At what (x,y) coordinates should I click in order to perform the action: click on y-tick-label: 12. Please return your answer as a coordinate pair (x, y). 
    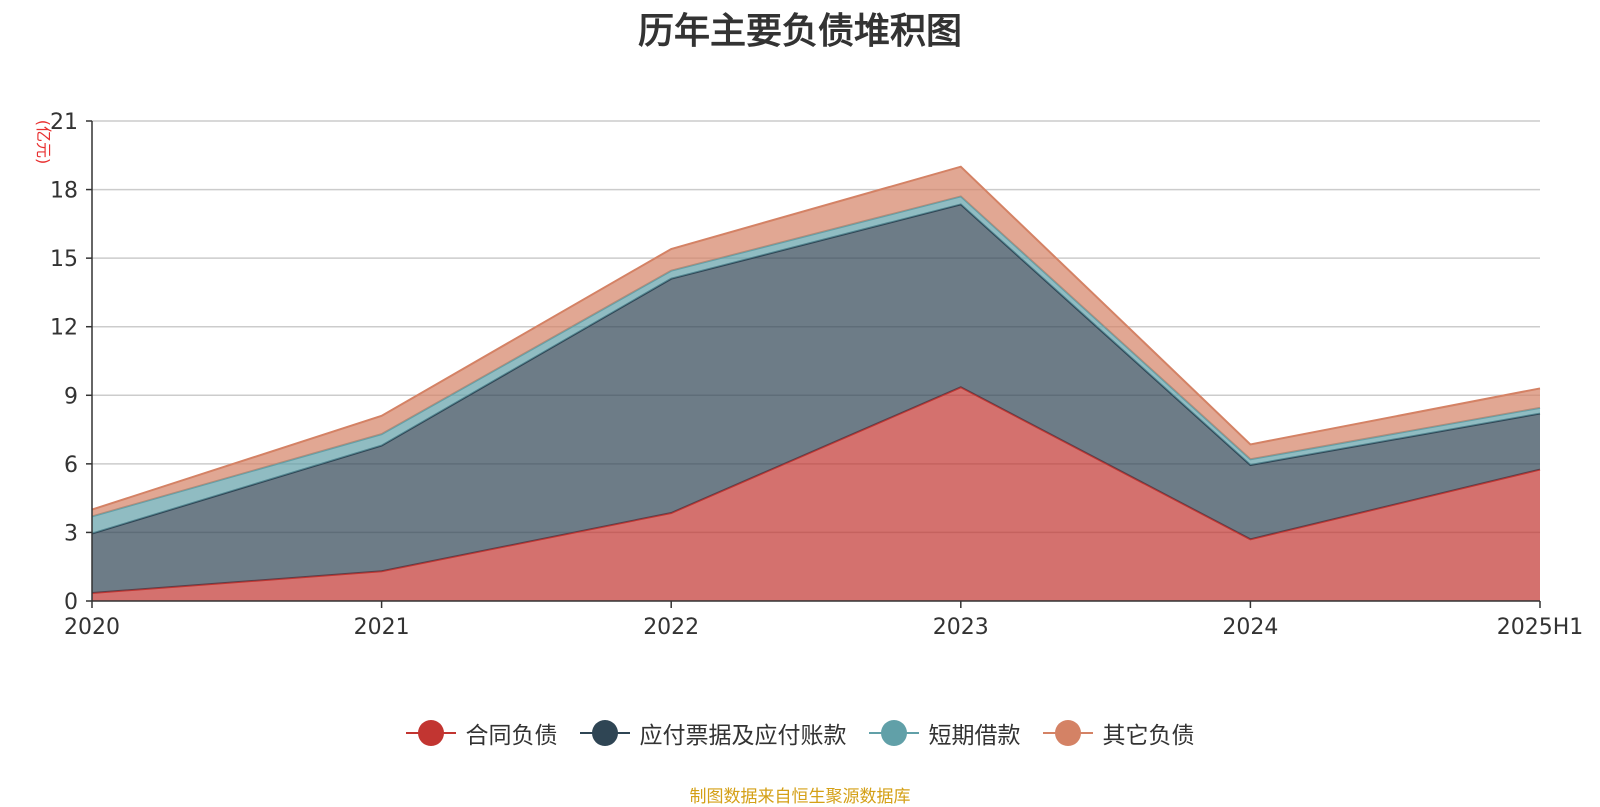
    Looking at the image, I should click on (64, 328).